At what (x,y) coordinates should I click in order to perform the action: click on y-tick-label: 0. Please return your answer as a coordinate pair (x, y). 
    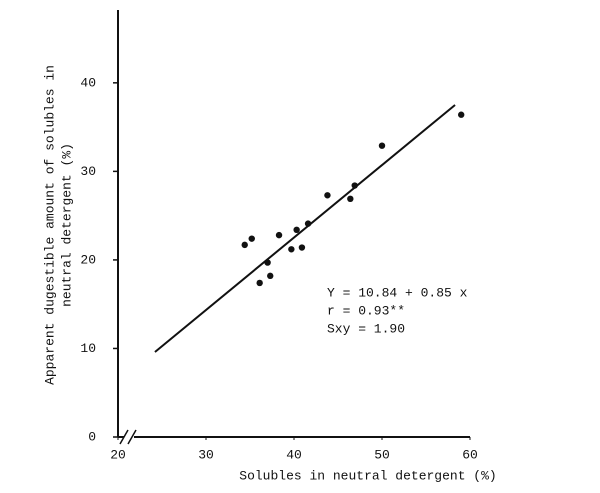
    Looking at the image, I should click on (92, 436).